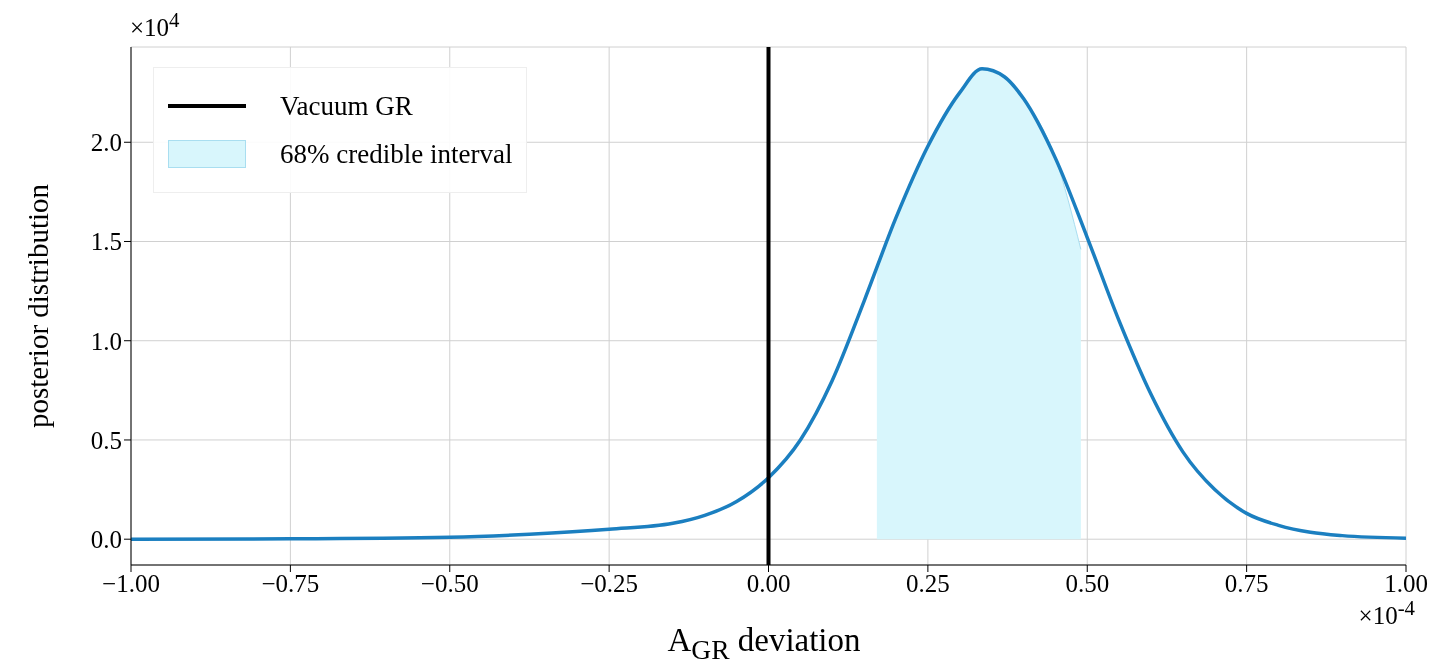  What do you see at coordinates (346, 106) in the screenshot?
I see `ref-line-label: Vacuum GR` at bounding box center [346, 106].